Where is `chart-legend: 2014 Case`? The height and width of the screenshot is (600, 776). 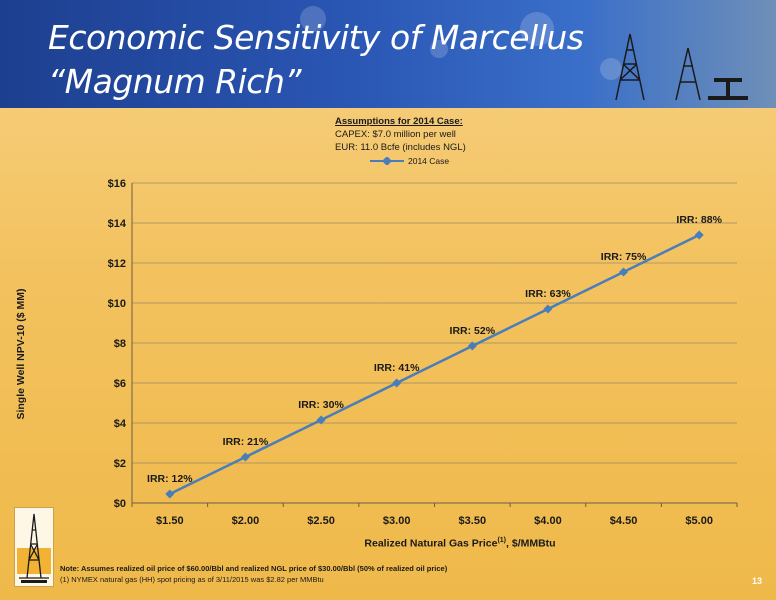
chart-legend: 2014 Case is located at coordinates (409, 161).